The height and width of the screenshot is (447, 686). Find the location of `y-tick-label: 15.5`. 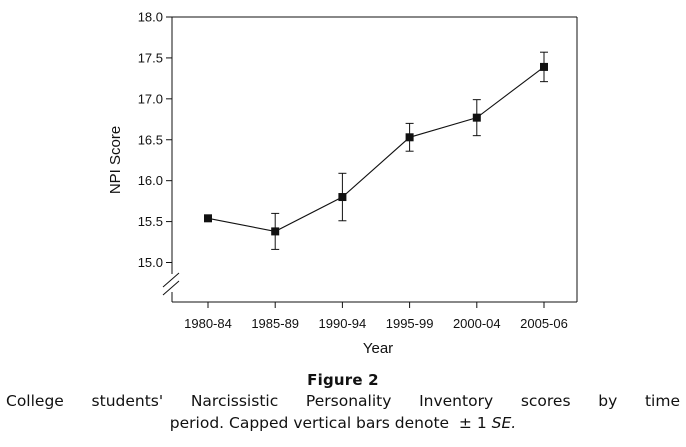

y-tick-label: 15.5 is located at coordinates (150, 221).